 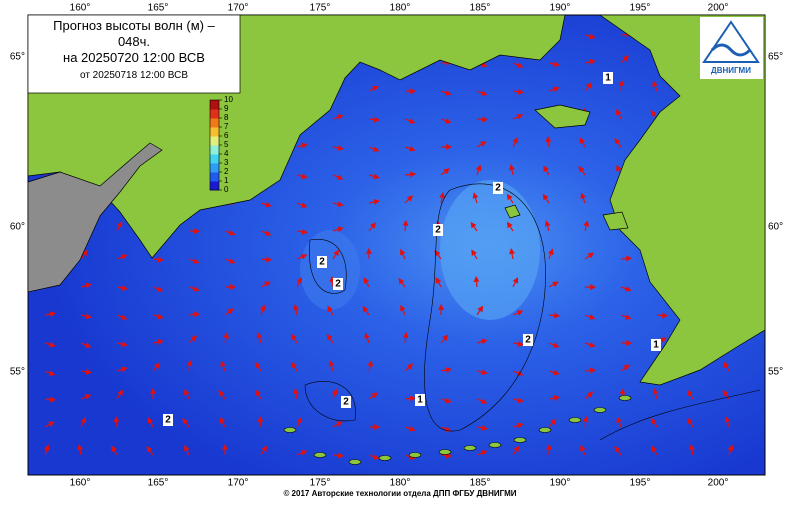 I want to click on logo-text: ДВНИГМИ, so click(x=731, y=70).